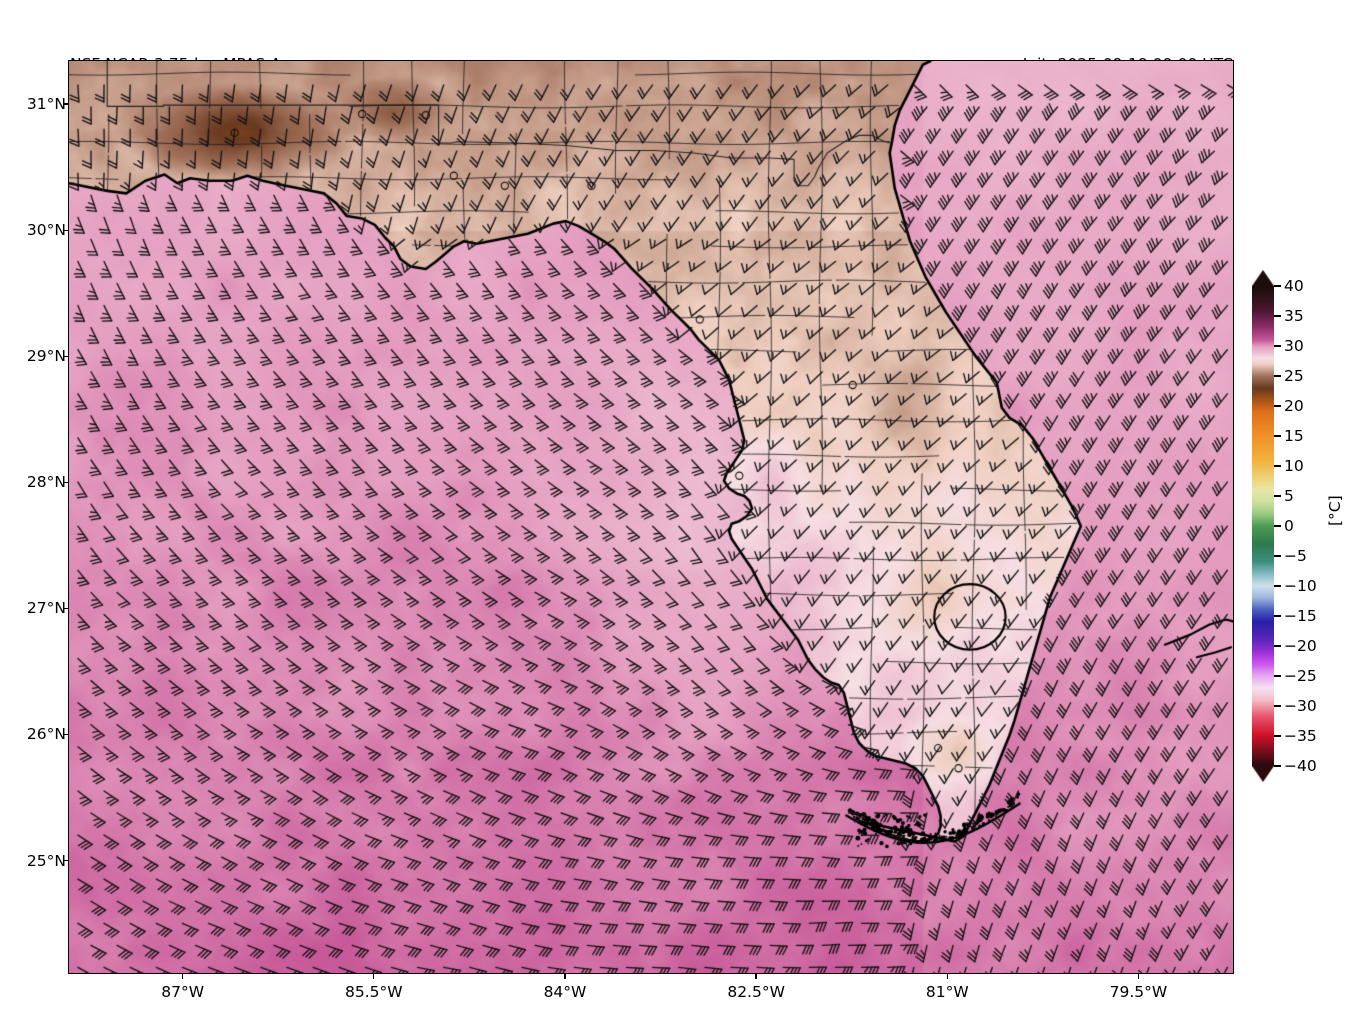 Image resolution: width=1364 pixels, height=1023 pixels. I want to click on x-tick-label-81°W: 81°W, so click(947, 992).